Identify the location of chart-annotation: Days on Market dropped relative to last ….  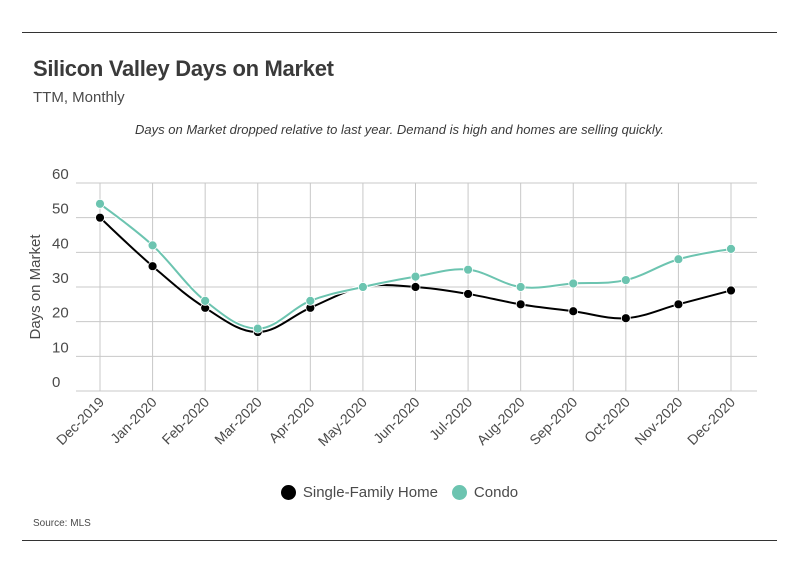
(399, 129).